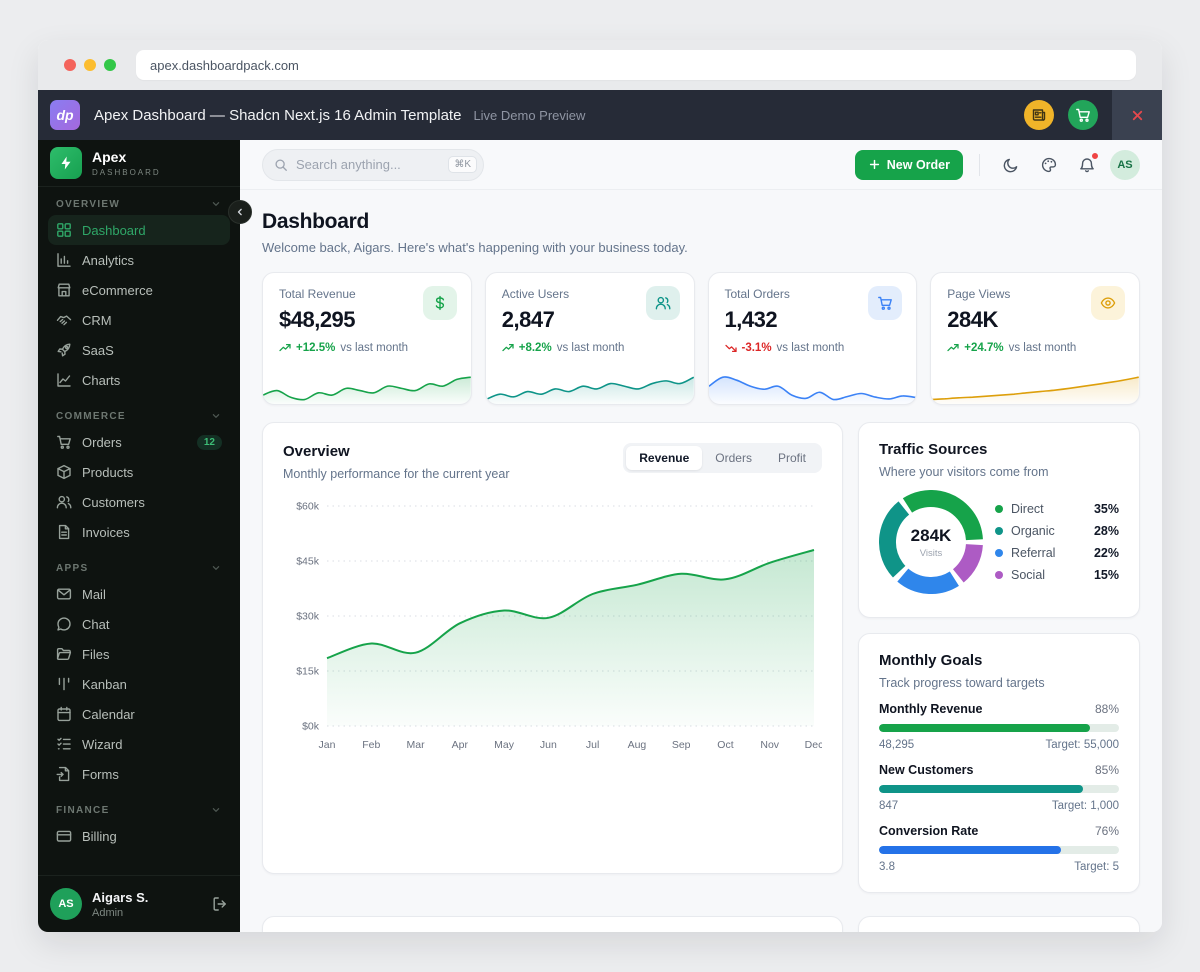 The image size is (1200, 972). Describe the element at coordinates (529, 115) in the screenshot. I see `promo-subtitle: Live Demo Preview` at that location.